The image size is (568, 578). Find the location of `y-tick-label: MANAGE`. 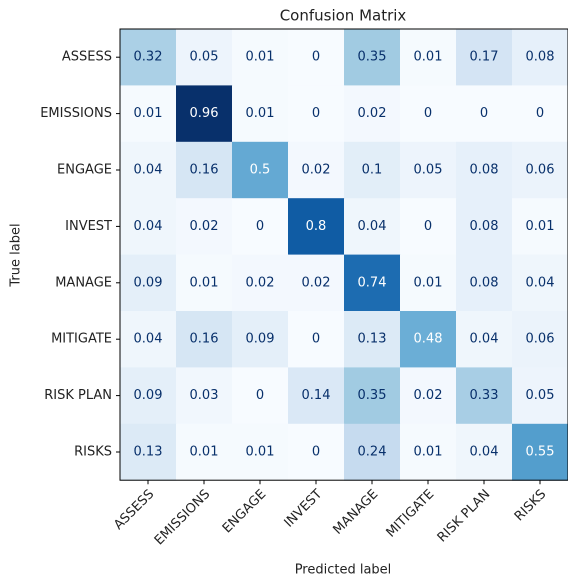

y-tick-label: MANAGE is located at coordinates (83, 282).